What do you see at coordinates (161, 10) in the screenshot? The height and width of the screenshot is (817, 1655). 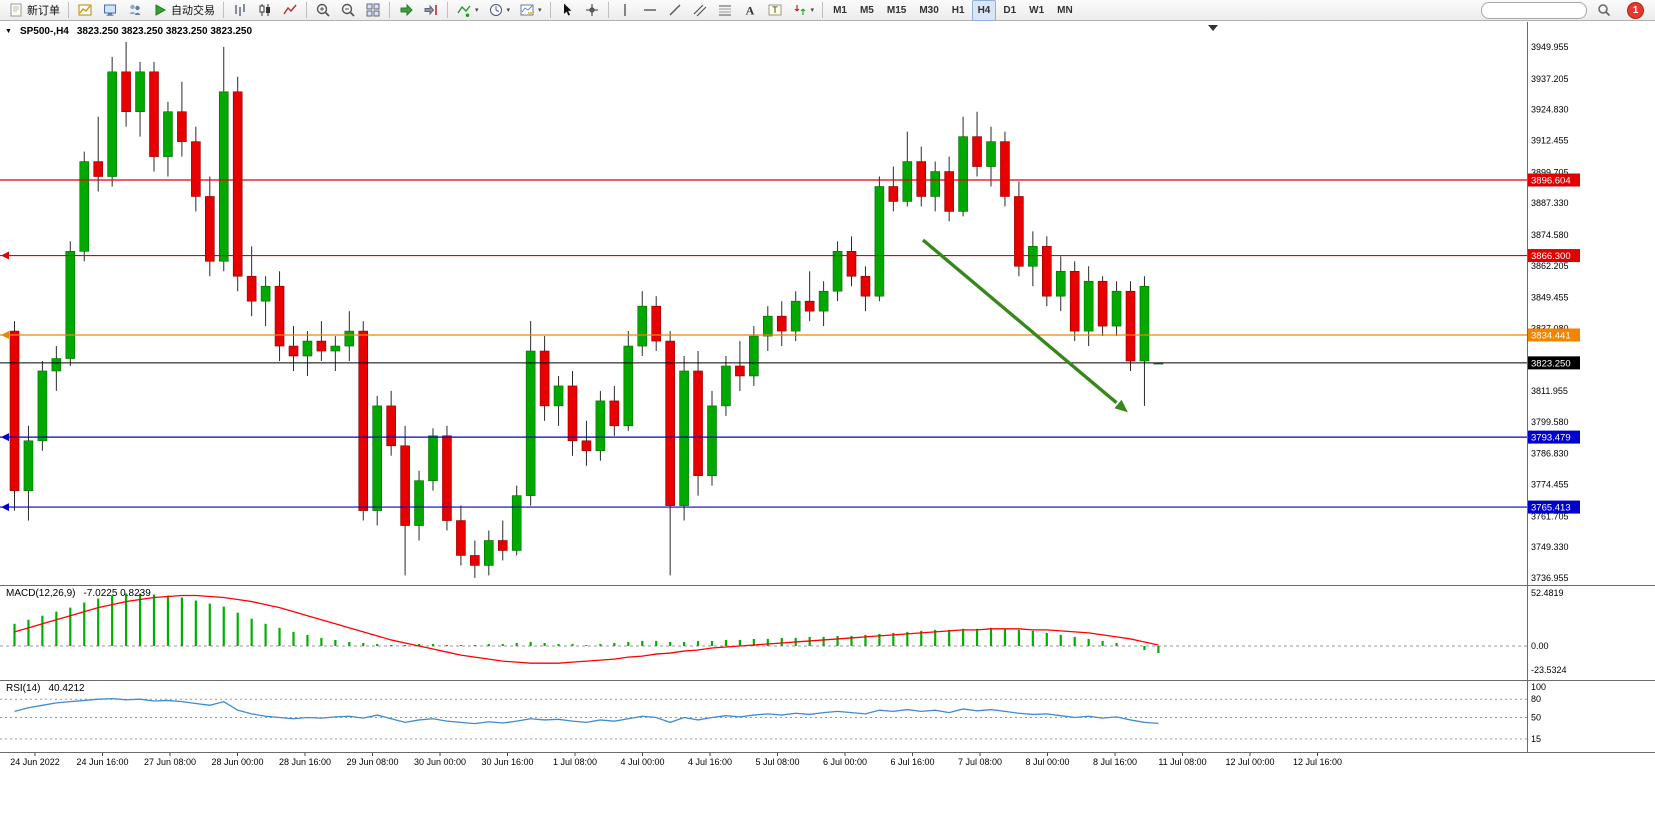 I see `autotrade-icon` at bounding box center [161, 10].